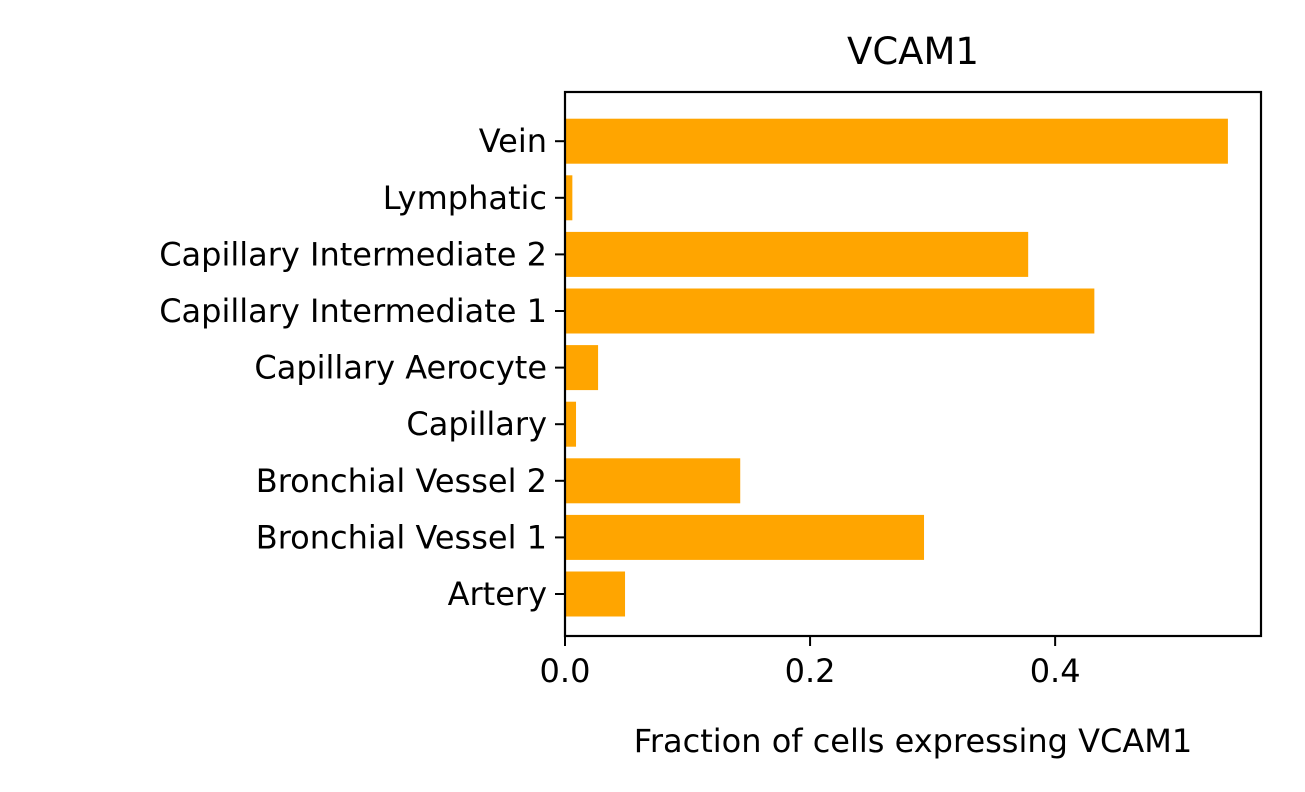 This screenshot has height=792, width=1305. I want to click on x-axis: 0.0 0.2 0.4, so click(810, 663).